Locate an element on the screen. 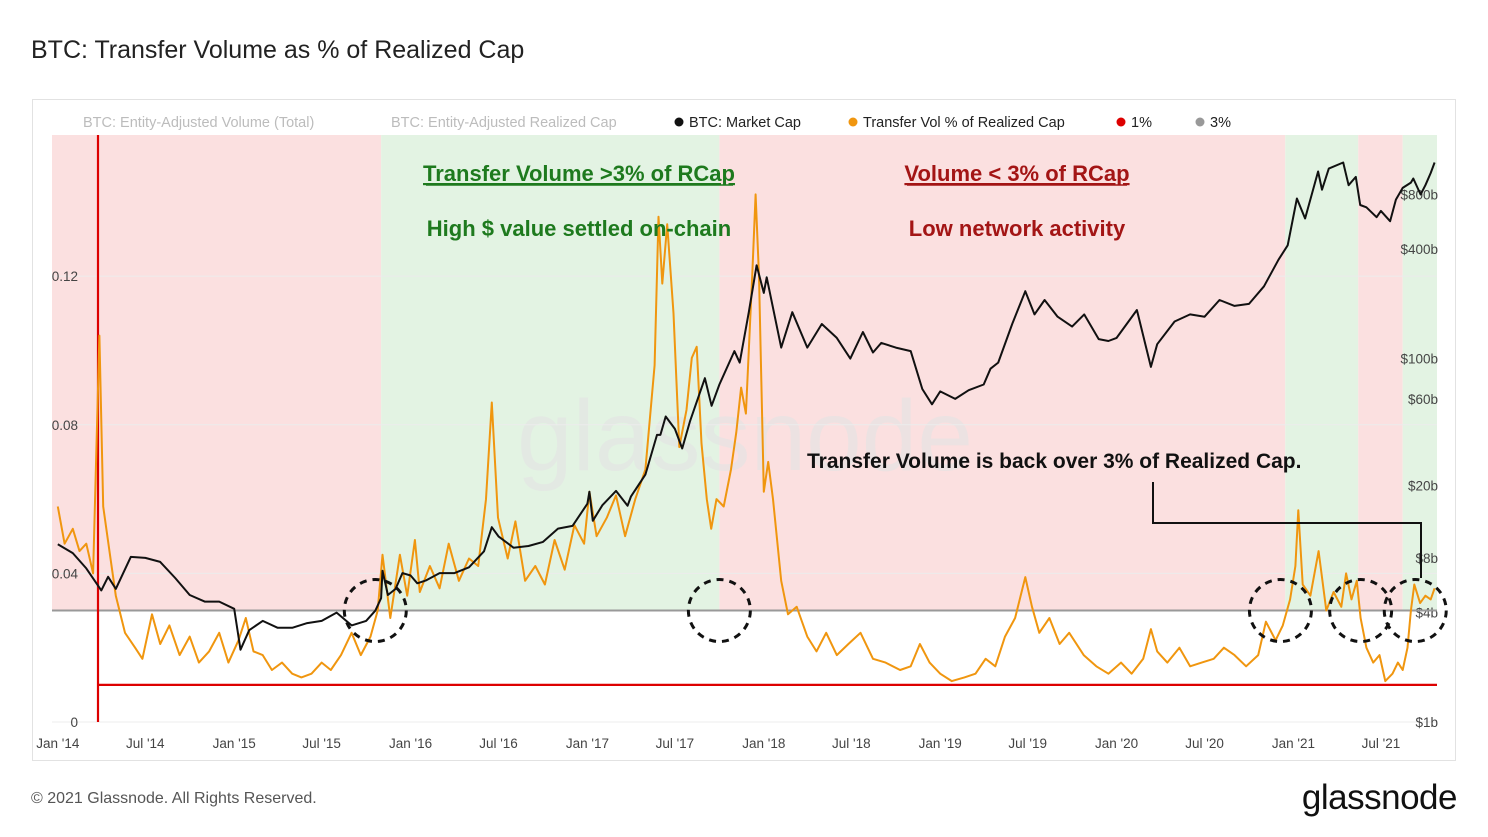 This screenshot has height=837, width=1488. x-tick-label: Jan '18 is located at coordinates (763, 743).